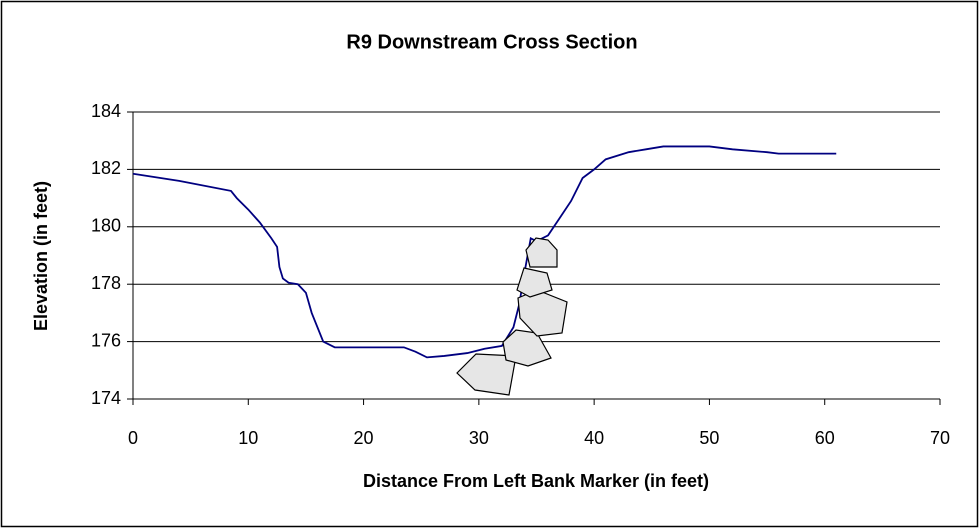 Image resolution: width=980 pixels, height=529 pixels. What do you see at coordinates (479, 438) in the screenshot?
I see `x-tick-label: 30` at bounding box center [479, 438].